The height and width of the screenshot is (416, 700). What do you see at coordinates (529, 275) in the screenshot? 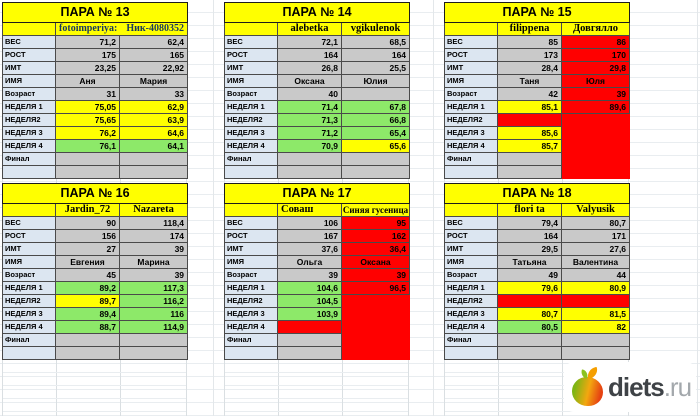
I see `value-cell: 49` at bounding box center [529, 275].